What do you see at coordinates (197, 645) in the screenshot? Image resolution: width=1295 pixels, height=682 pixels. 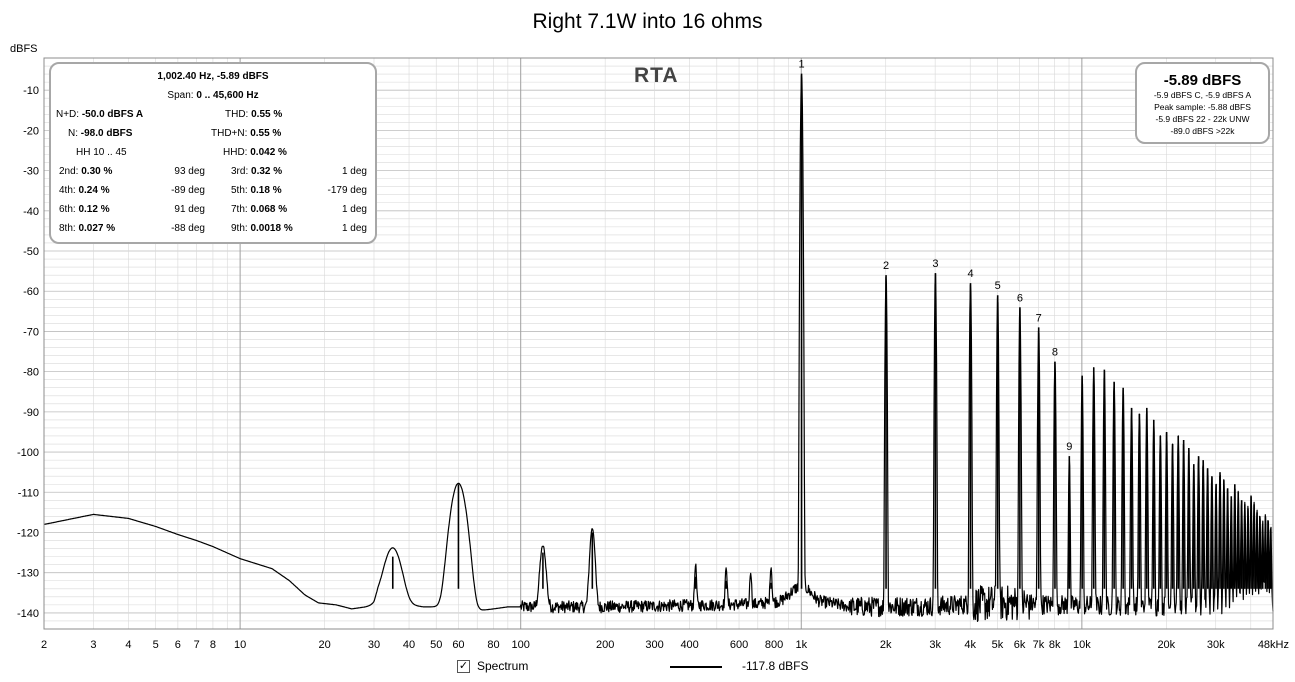 I see `x-tick-label: 7` at bounding box center [197, 645].